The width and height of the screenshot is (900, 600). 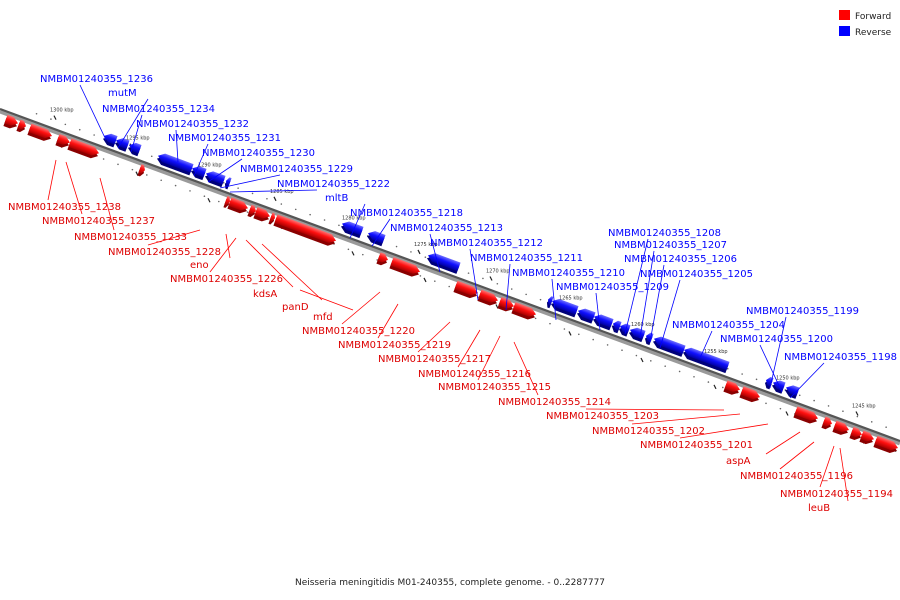 I want to click on legend-label-forward: Forward, so click(x=873, y=17).